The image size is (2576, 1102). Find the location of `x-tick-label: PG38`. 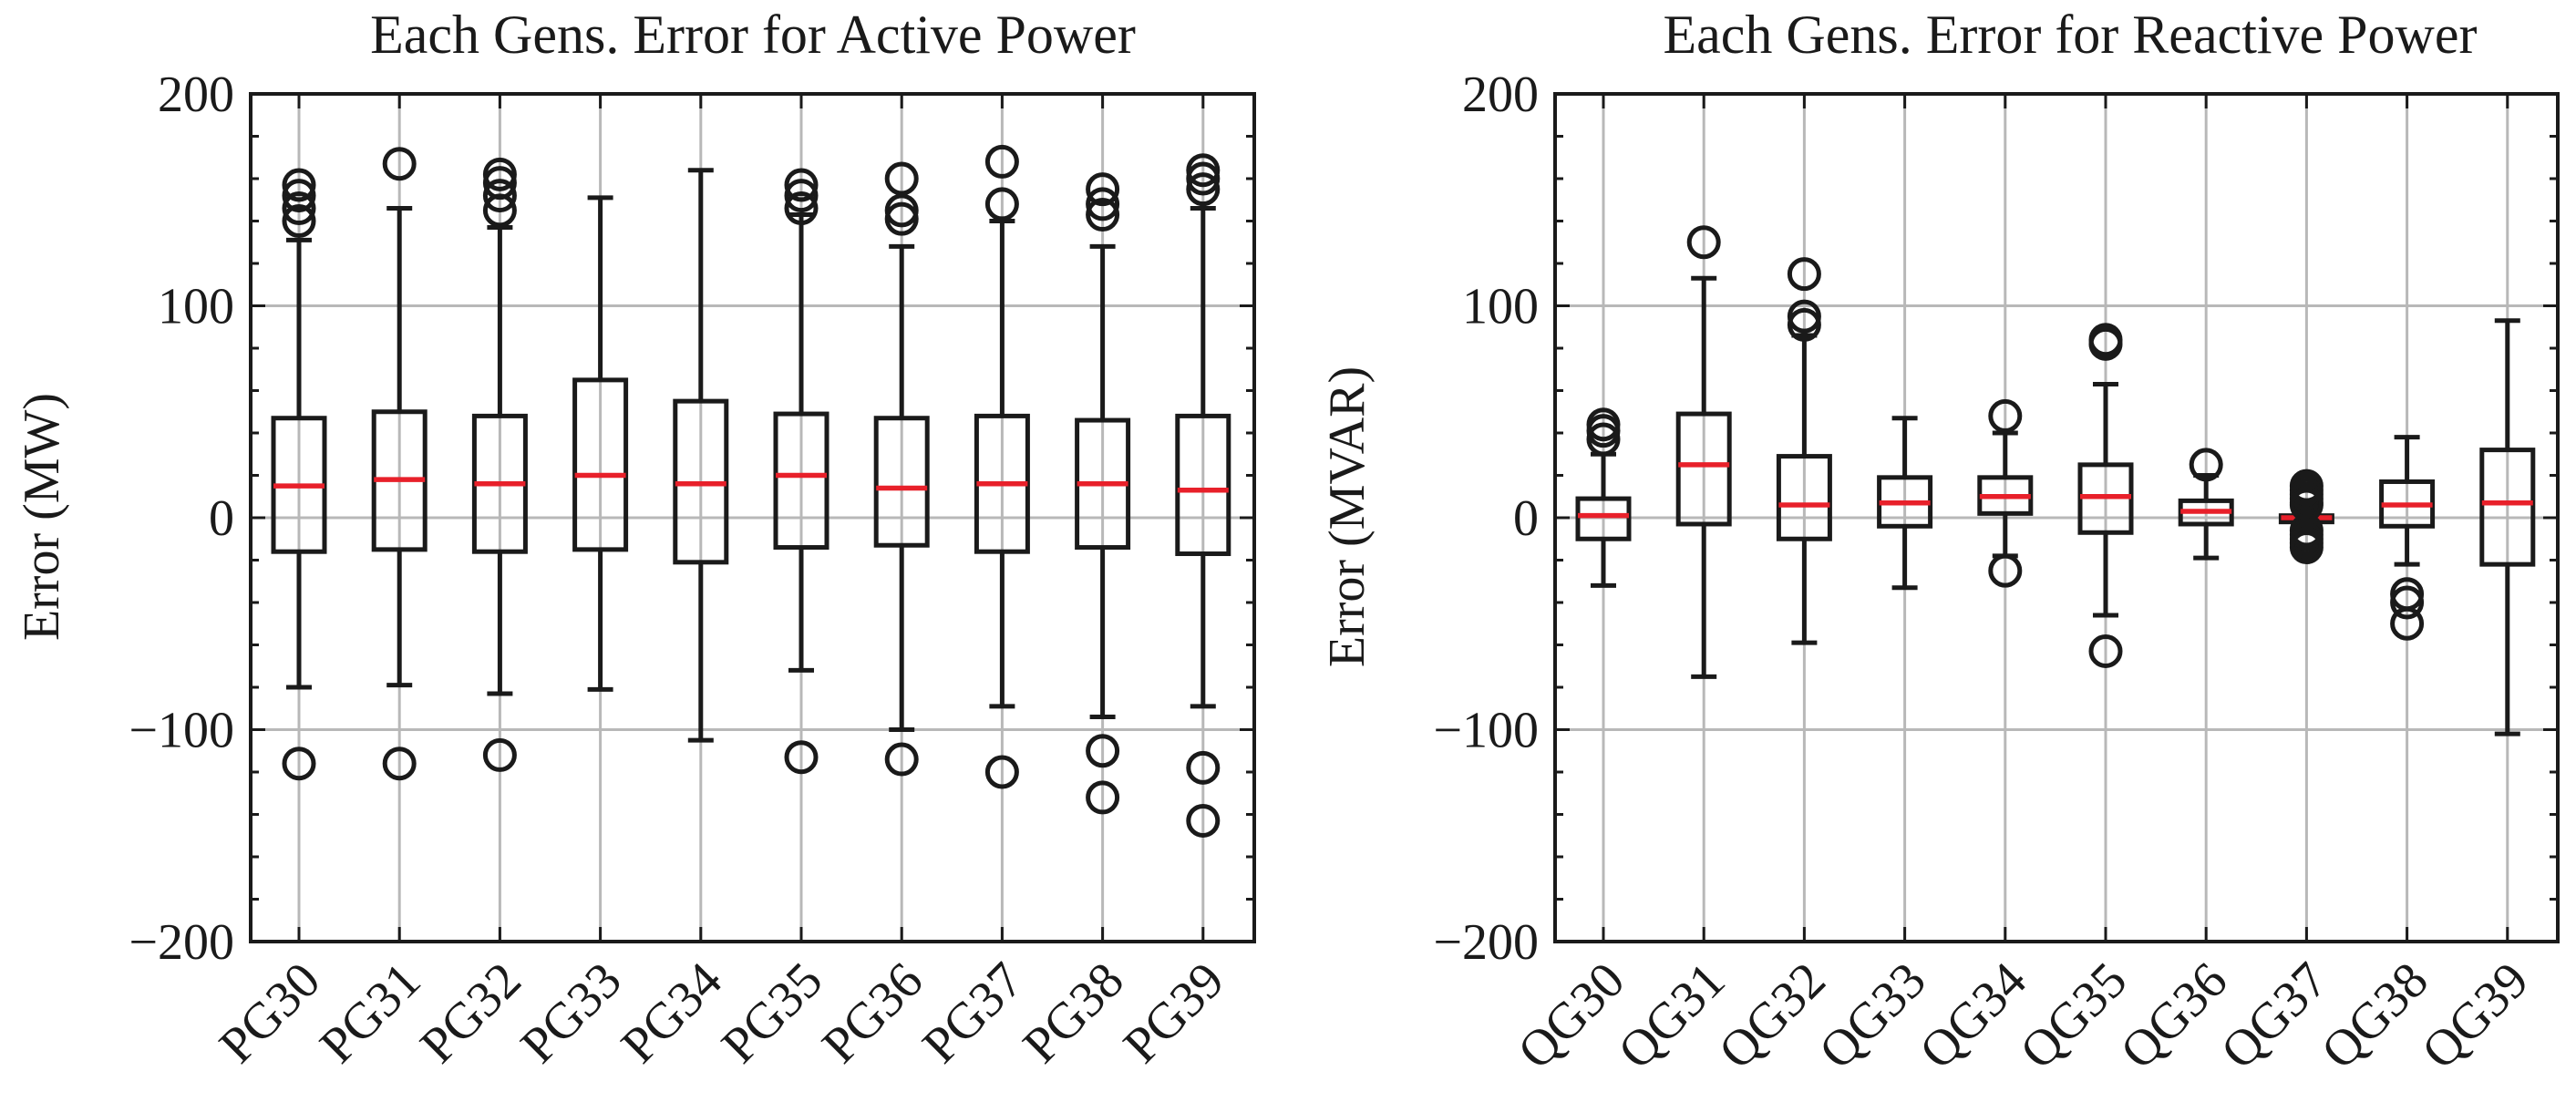

x-tick-label: PG38 is located at coordinates (1074, 1013).